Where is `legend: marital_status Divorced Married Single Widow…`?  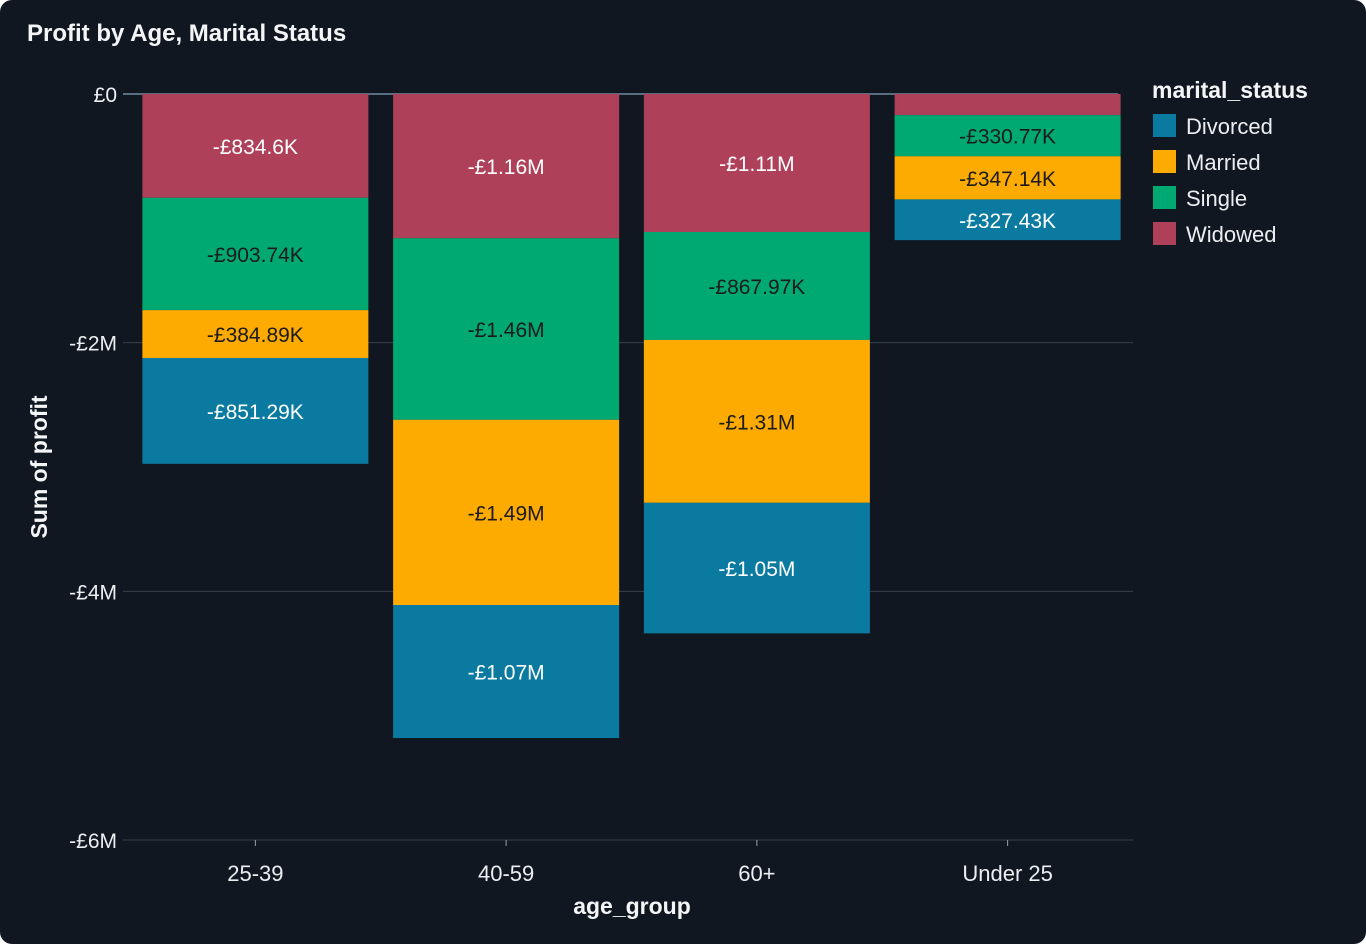 legend: marital_status Divorced Married Single Widow… is located at coordinates (1230, 162).